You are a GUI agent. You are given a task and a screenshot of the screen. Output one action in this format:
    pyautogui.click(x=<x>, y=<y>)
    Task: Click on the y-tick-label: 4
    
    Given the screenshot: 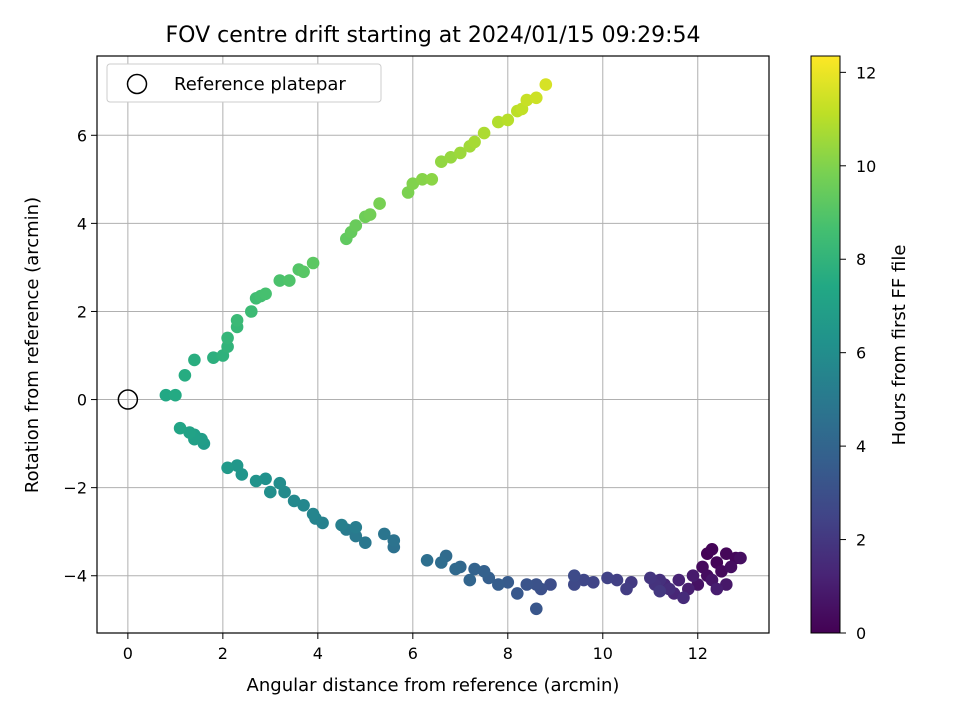 What is the action you would take?
    pyautogui.click(x=82, y=223)
    